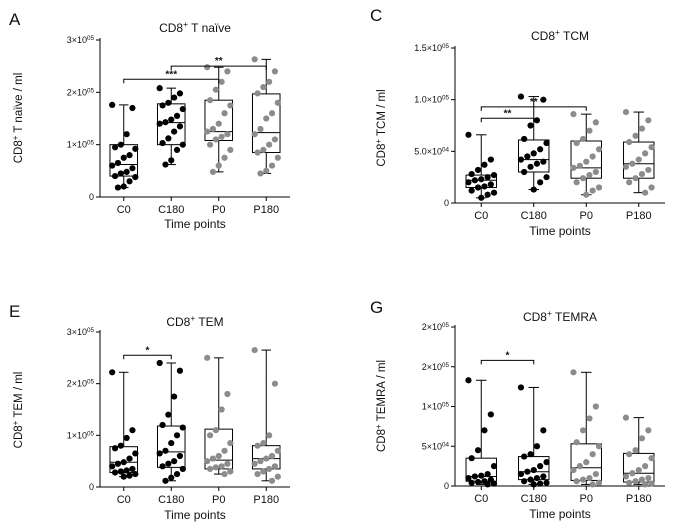 The width and height of the screenshot is (695, 529). I want to click on chart-title-part: TCM, so click(574, 36).